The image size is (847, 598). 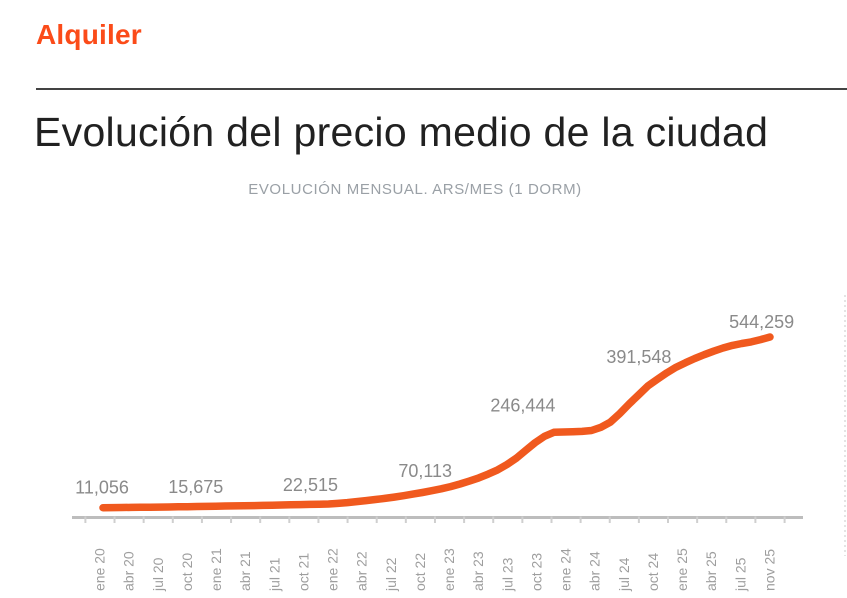 I want to click on x-axis-tick-label: abr 22, so click(x=362, y=571).